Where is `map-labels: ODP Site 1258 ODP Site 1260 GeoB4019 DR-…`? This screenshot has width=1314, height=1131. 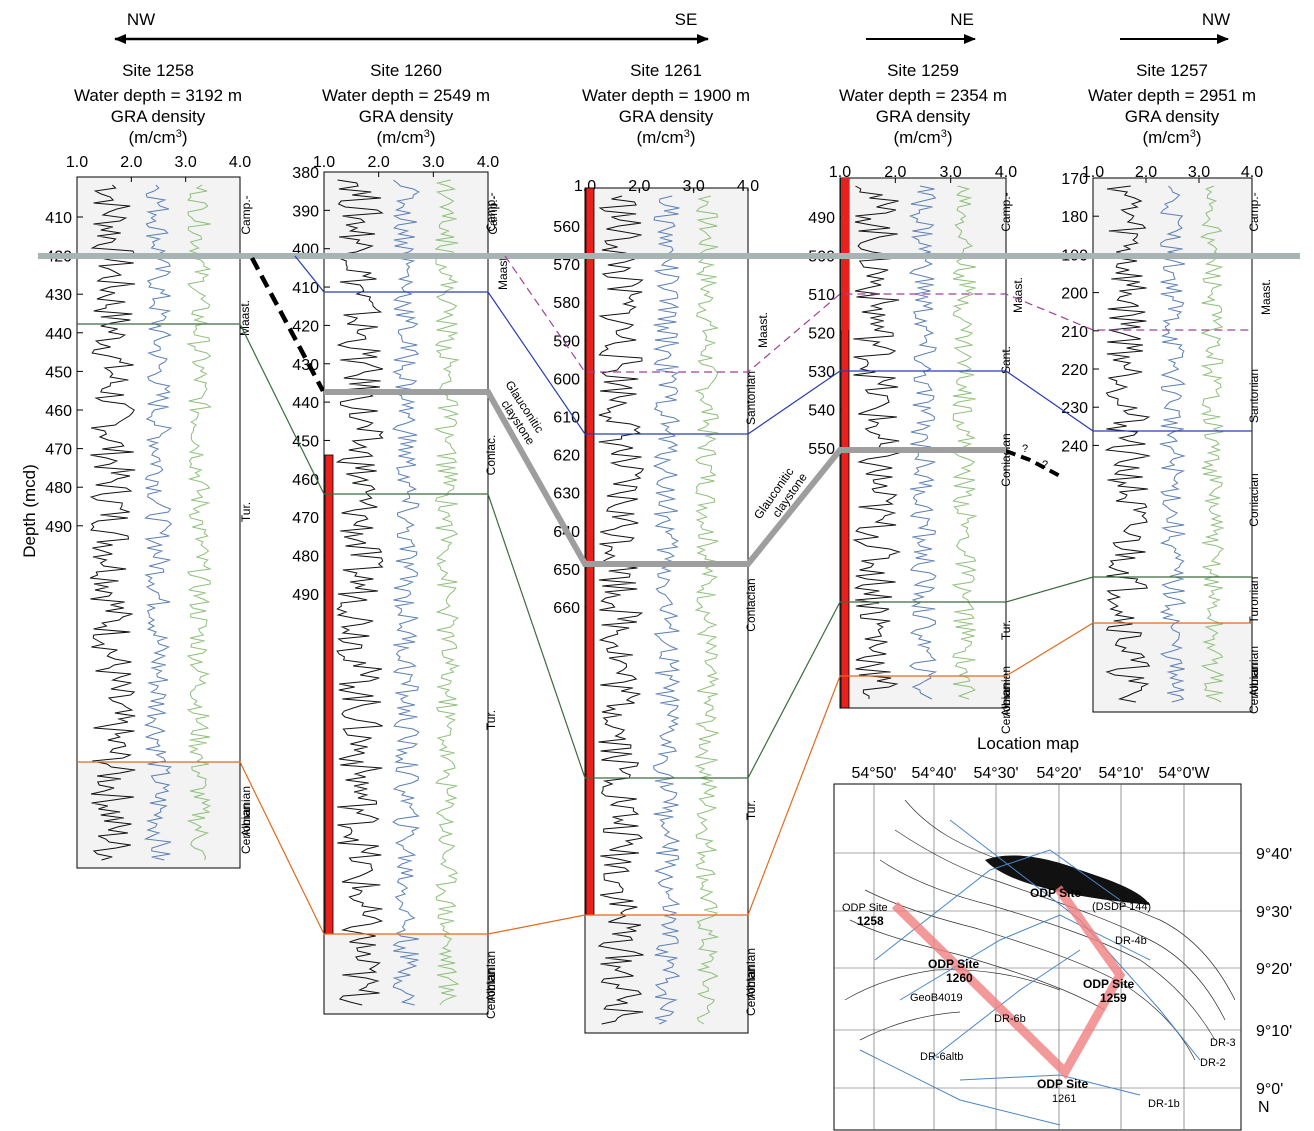 map-labels: ODP Site 1258 ODP Site 1260 GeoB4019 DR-… is located at coordinates (1039, 998).